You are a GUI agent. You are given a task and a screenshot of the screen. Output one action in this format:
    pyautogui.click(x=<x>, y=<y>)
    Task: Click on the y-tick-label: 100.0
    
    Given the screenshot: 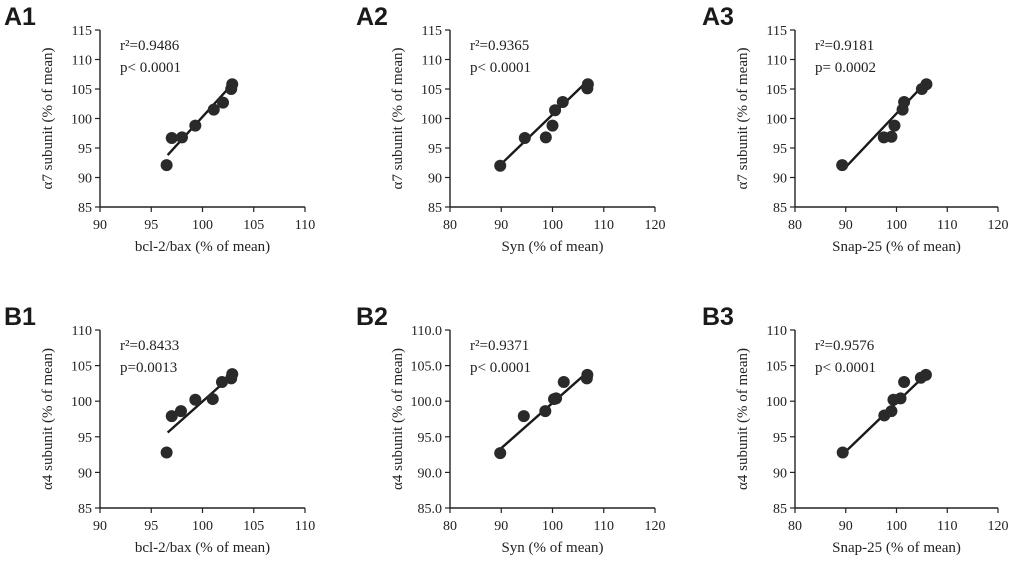 What is the action you would take?
    pyautogui.click(x=427, y=402)
    